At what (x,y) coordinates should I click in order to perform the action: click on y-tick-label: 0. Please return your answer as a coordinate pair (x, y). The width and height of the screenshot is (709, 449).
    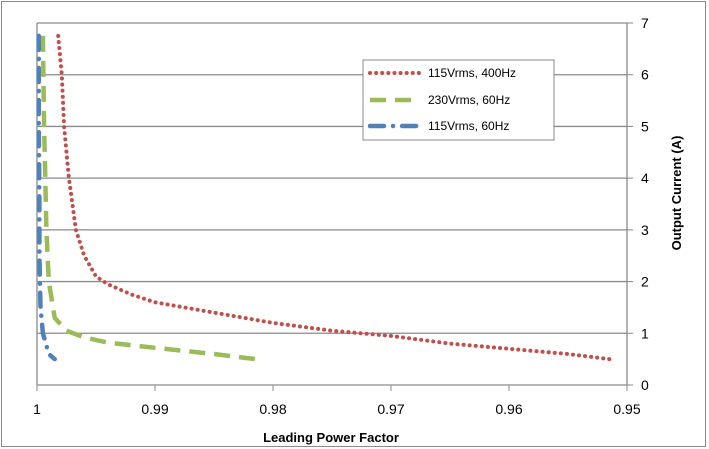
    Looking at the image, I should click on (645, 385).